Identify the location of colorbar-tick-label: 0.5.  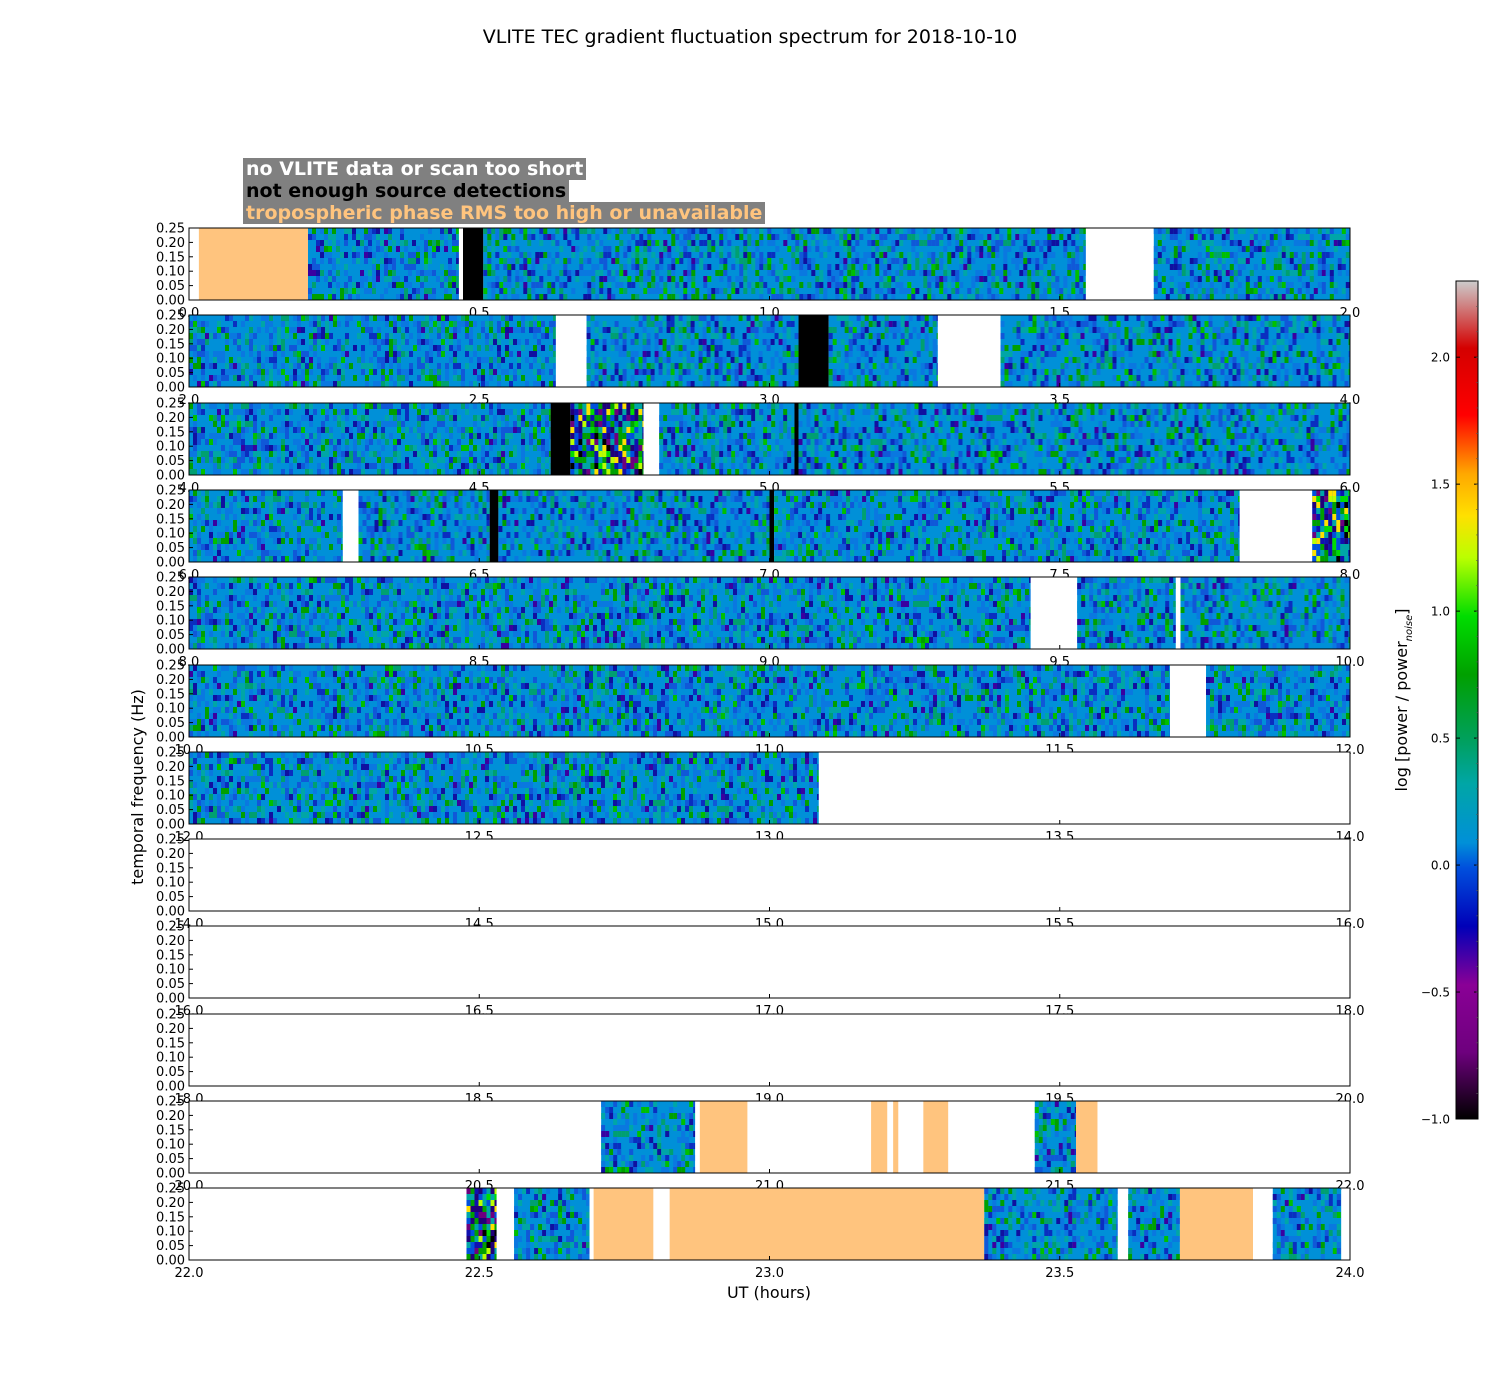
(1440, 739).